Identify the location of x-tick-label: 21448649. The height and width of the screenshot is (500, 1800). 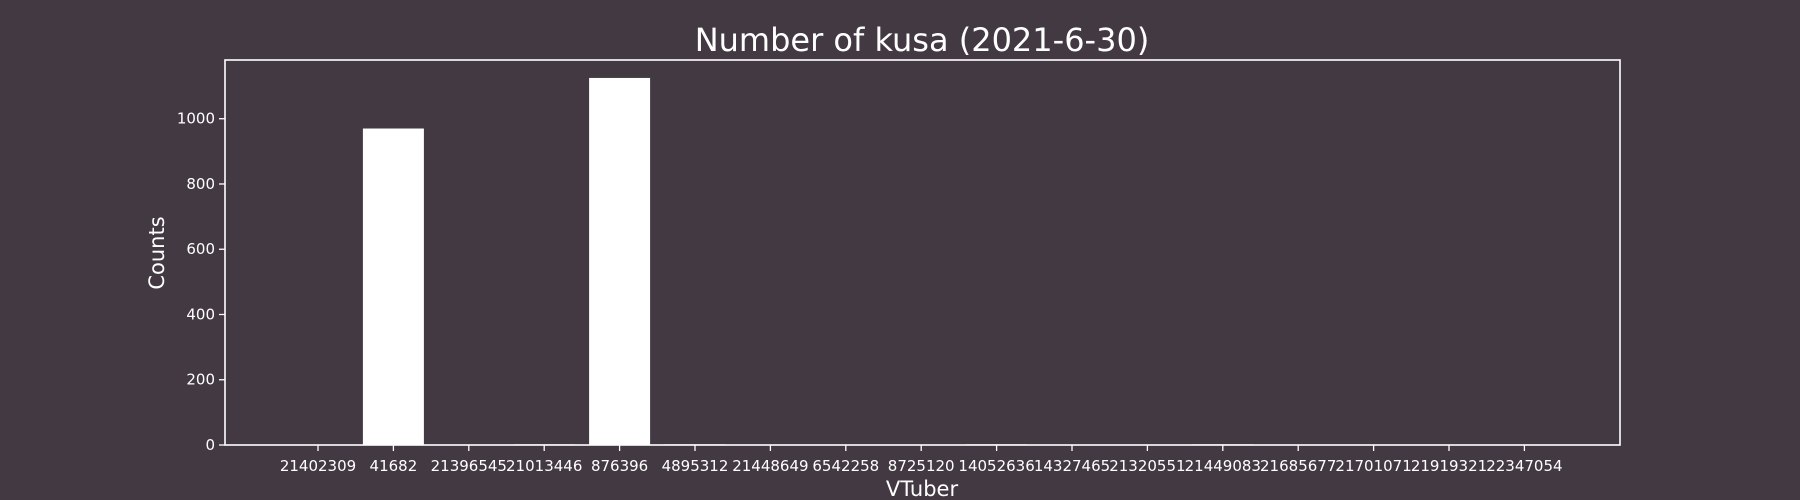
(770, 466).